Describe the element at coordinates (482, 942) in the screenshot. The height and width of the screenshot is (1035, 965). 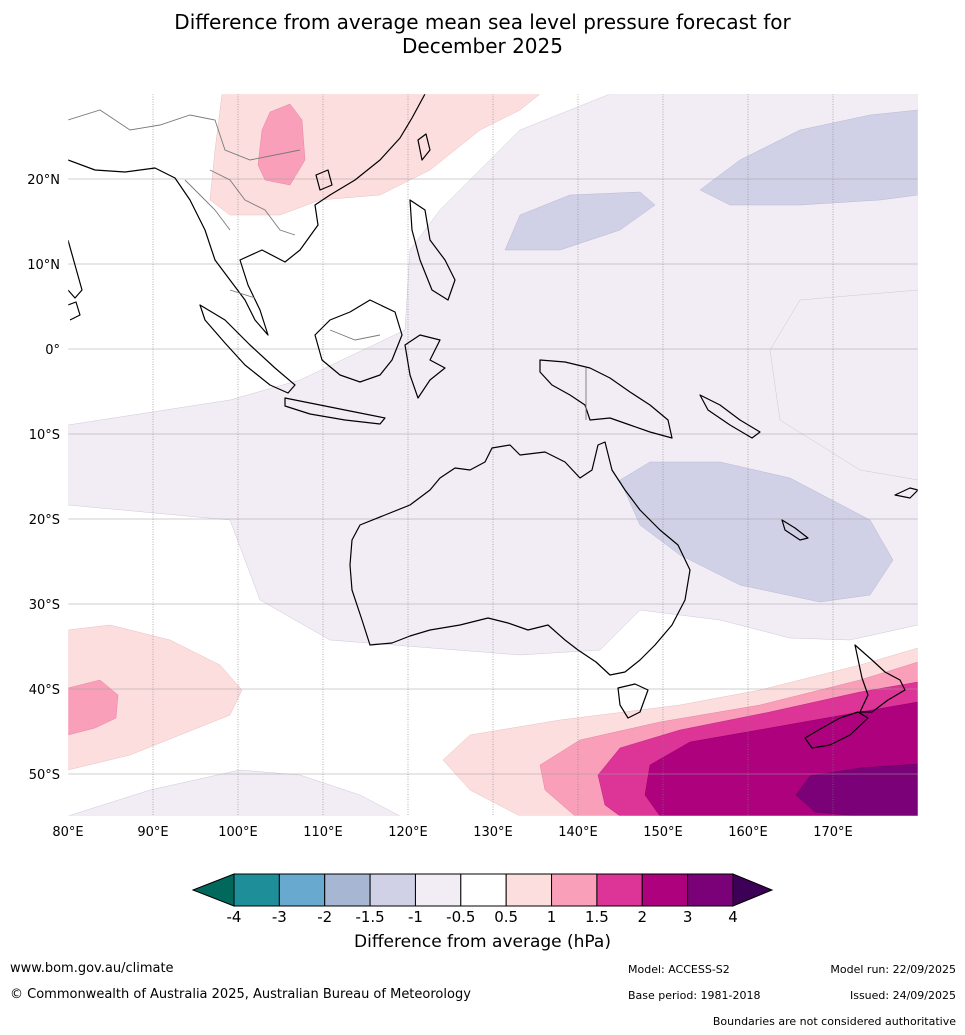
I see `colorbar-title: Difference from average (hPa)` at that location.